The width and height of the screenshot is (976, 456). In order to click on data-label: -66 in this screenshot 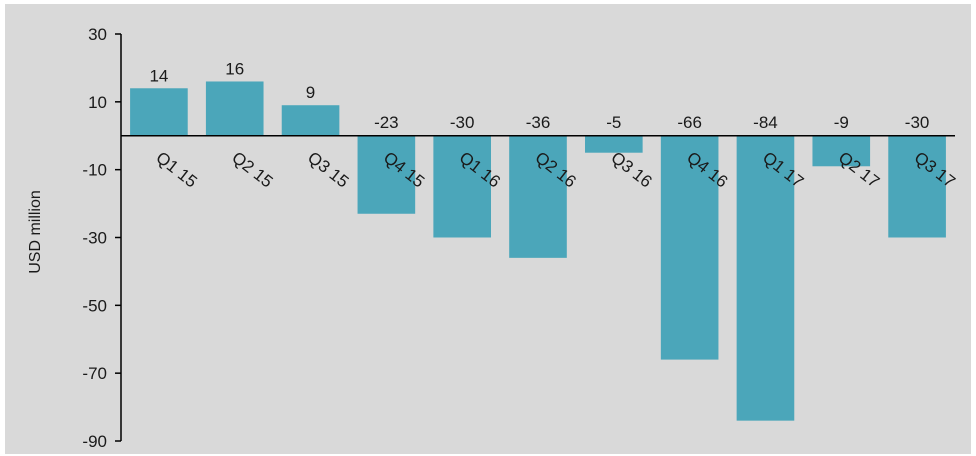, I will do `click(689, 122)`.